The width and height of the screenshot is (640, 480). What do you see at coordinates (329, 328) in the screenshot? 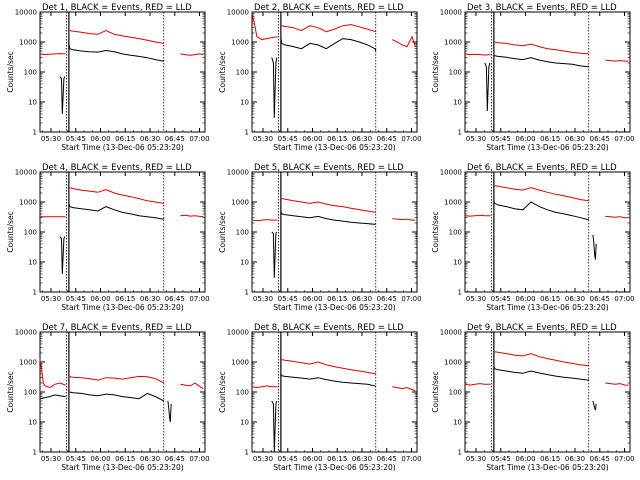
I see `chart-title: Det 8, BLACK = Events, RED = LLD` at bounding box center [329, 328].